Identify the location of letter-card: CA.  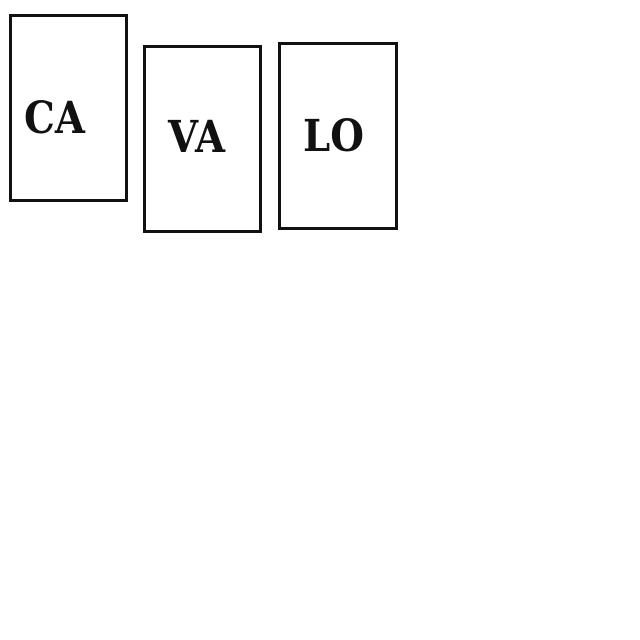
(68, 108).